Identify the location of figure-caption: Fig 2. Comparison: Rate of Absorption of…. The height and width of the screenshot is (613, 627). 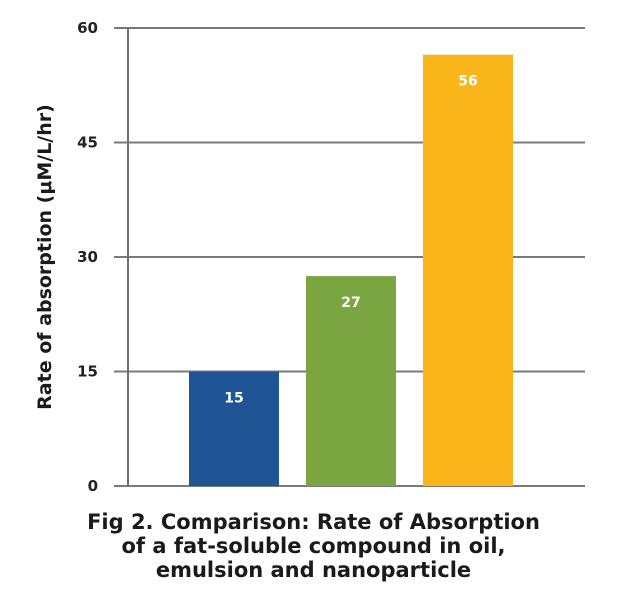
(313, 546).